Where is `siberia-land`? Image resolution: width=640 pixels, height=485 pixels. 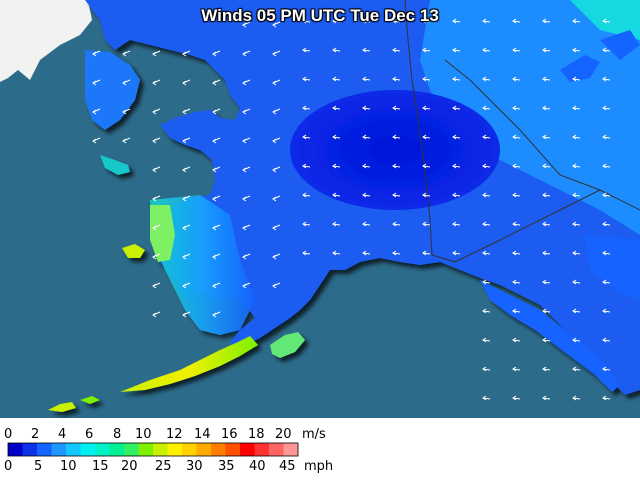 siberia-land is located at coordinates (46, 41).